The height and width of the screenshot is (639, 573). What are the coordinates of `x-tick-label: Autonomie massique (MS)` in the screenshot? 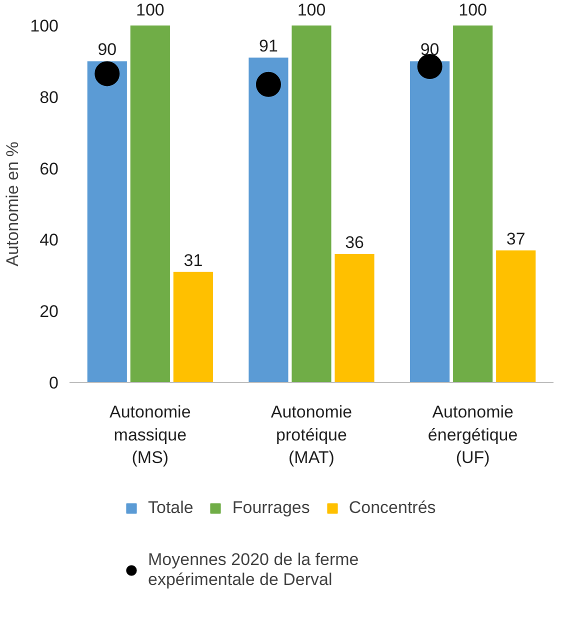 It's located at (150, 435).